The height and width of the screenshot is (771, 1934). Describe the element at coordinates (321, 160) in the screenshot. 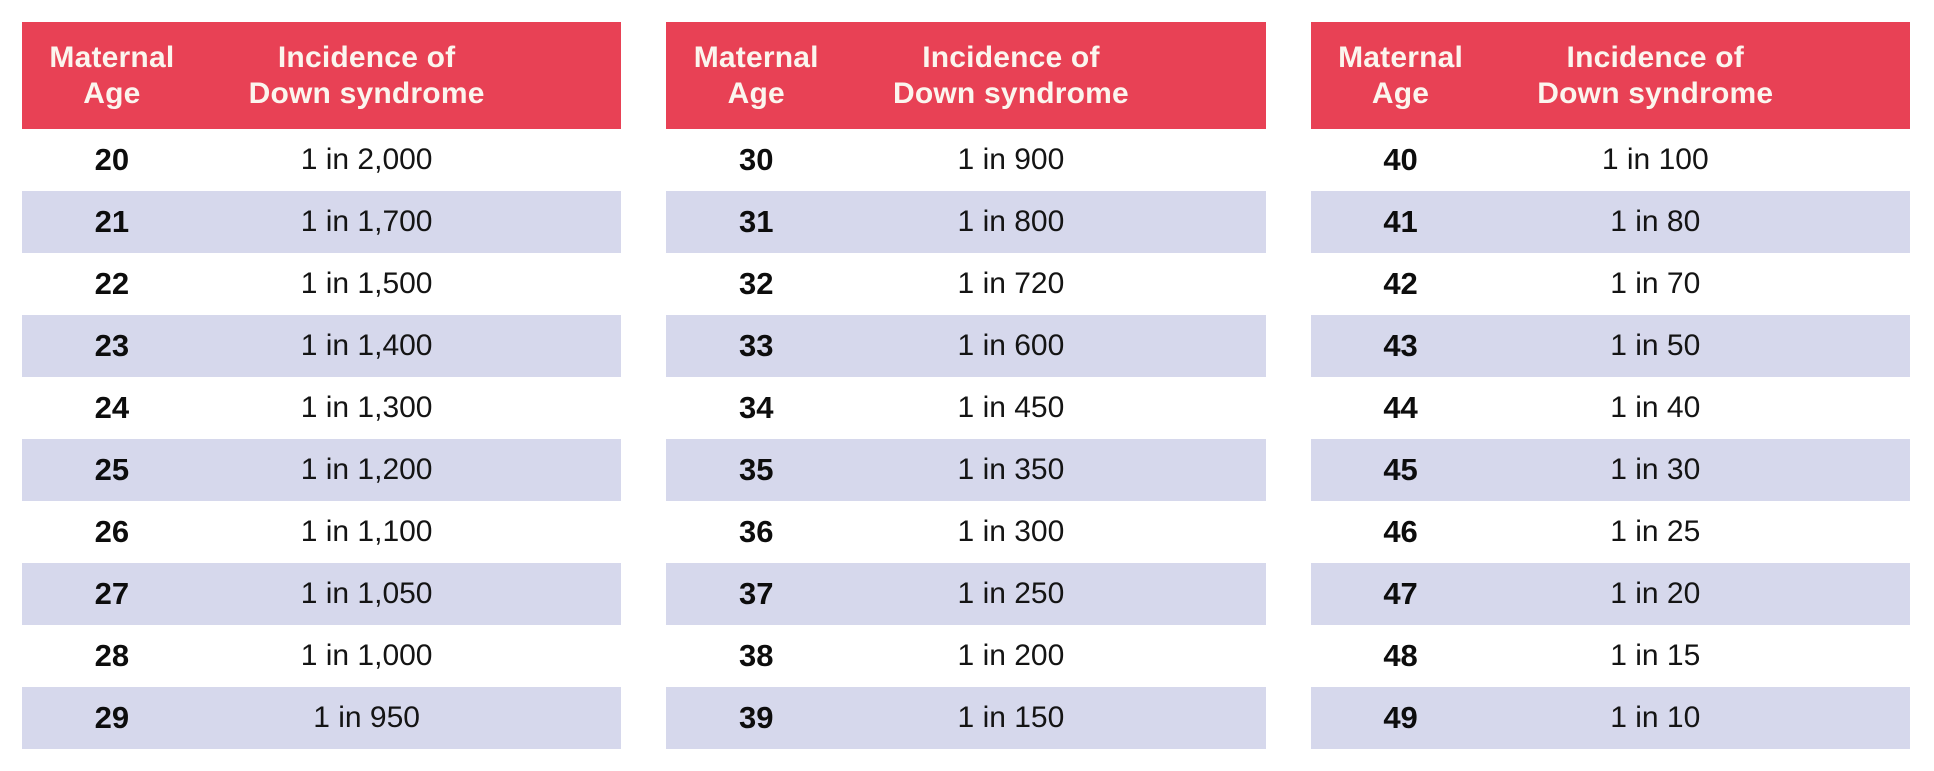

I see `table-row: 20 1 in 2,000` at that location.